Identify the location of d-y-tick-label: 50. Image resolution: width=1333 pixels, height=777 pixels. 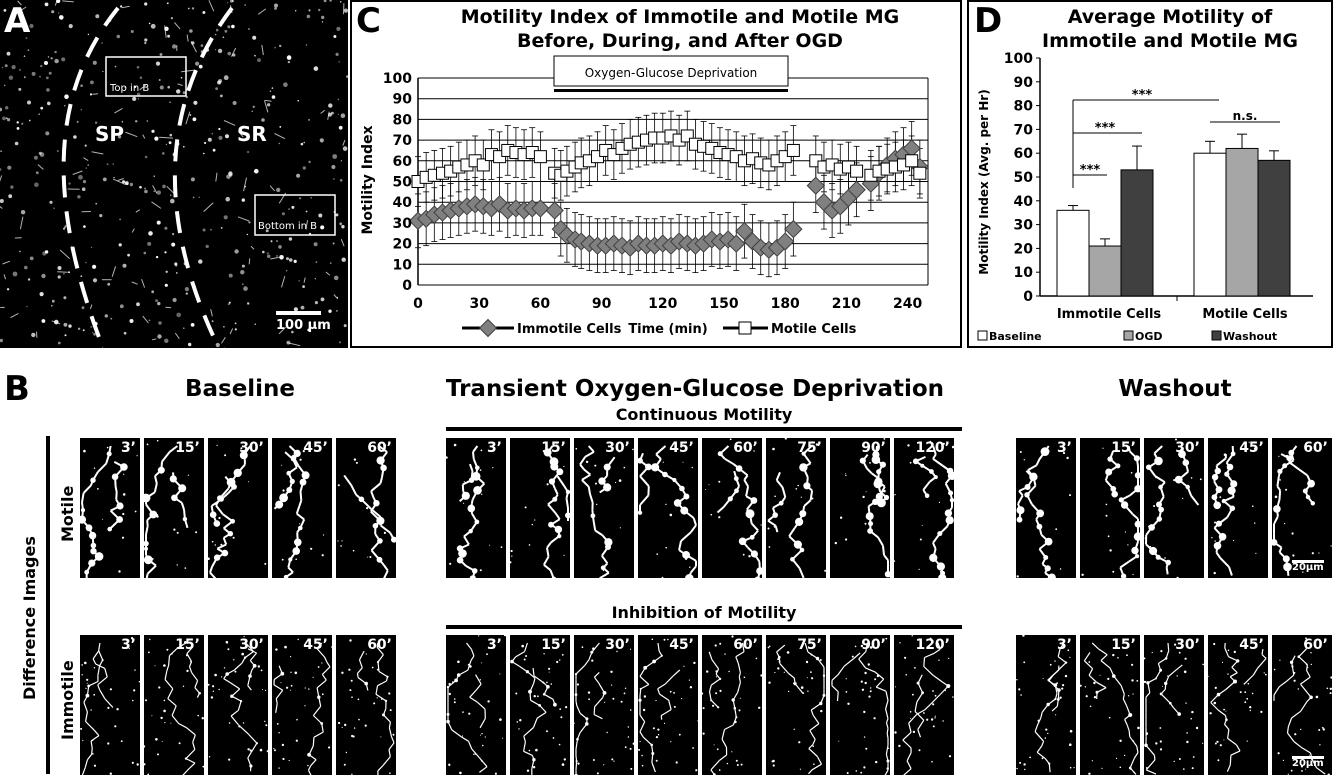
(1024, 178).